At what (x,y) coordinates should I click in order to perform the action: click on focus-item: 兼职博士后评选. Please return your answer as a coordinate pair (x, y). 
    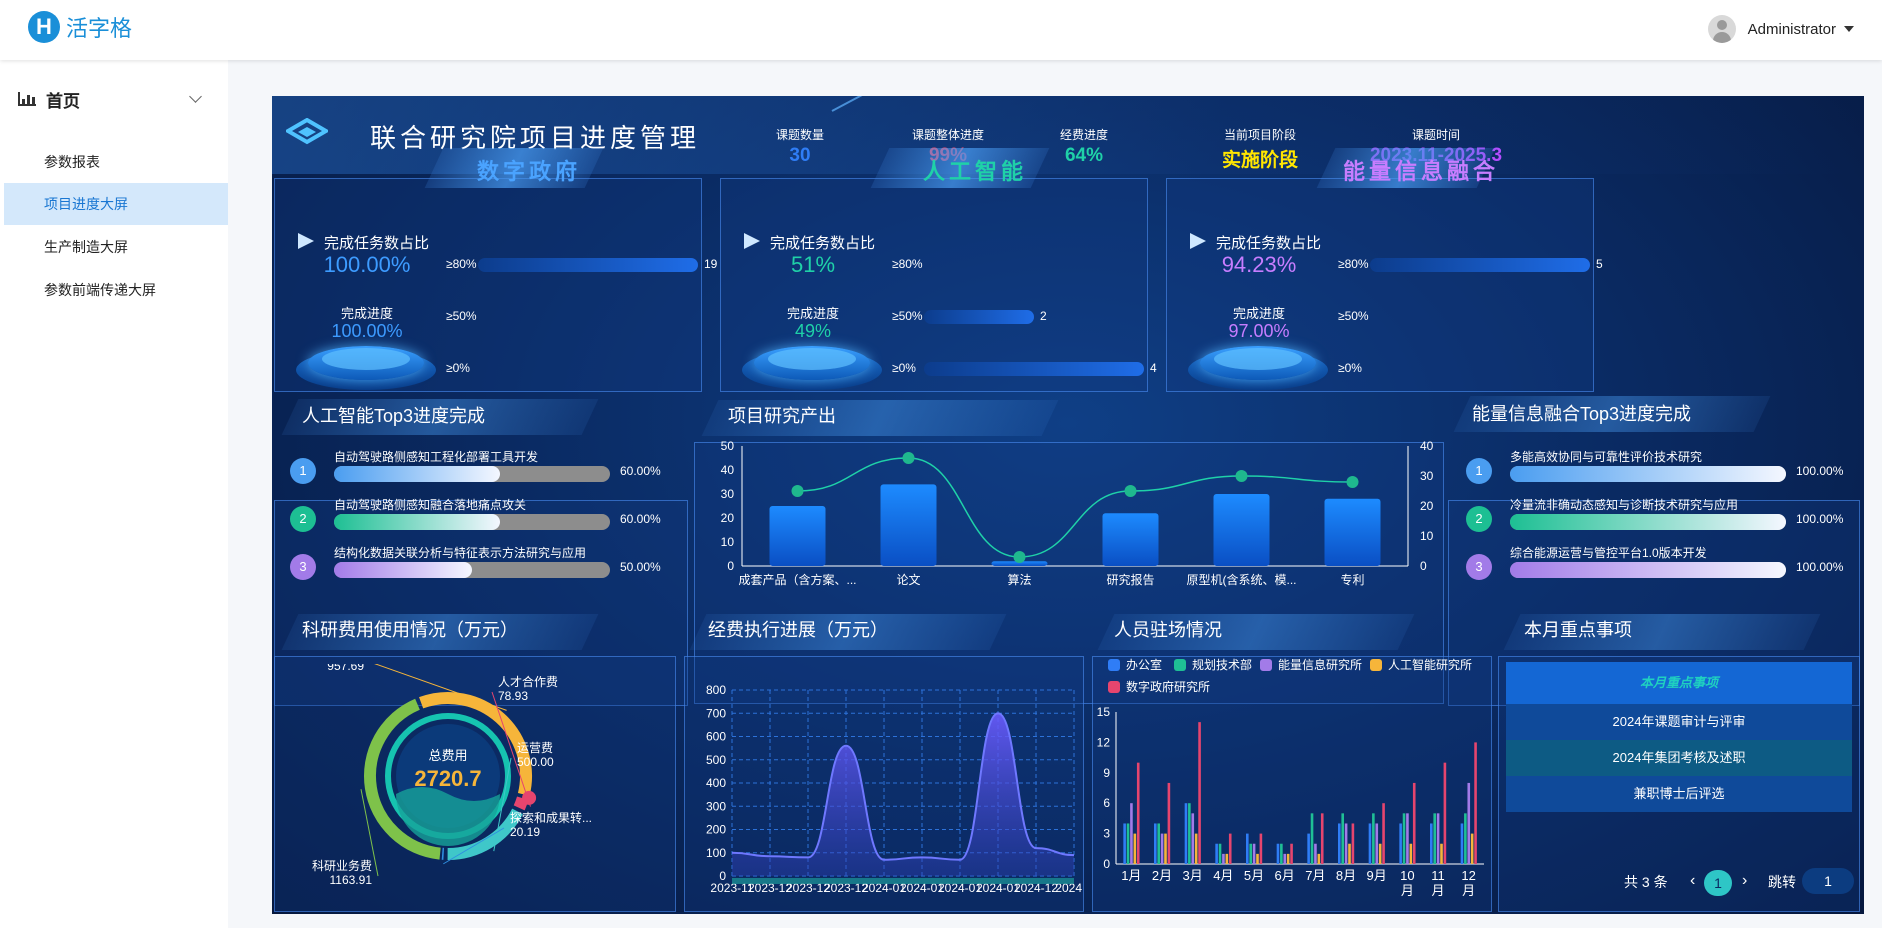
    Looking at the image, I should click on (1679, 794).